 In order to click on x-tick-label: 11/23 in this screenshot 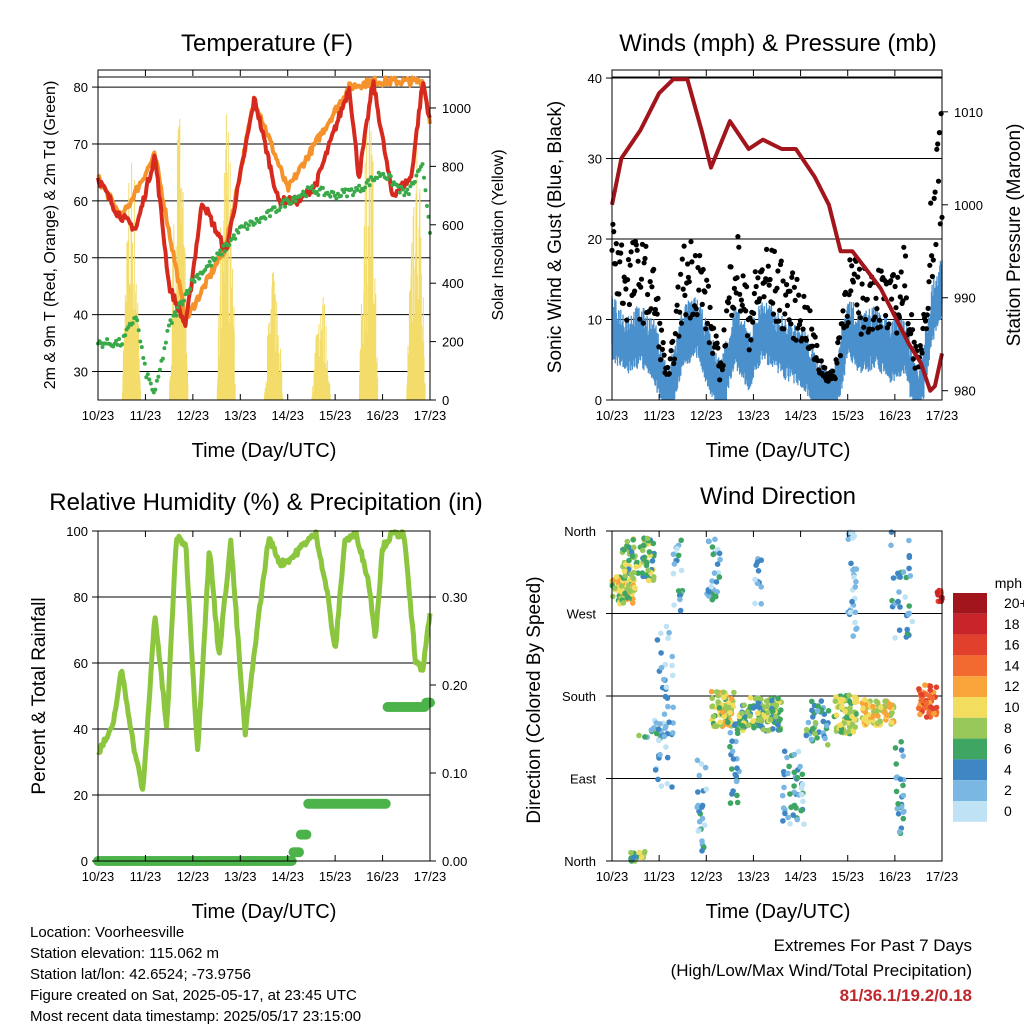, I will do `click(146, 876)`.